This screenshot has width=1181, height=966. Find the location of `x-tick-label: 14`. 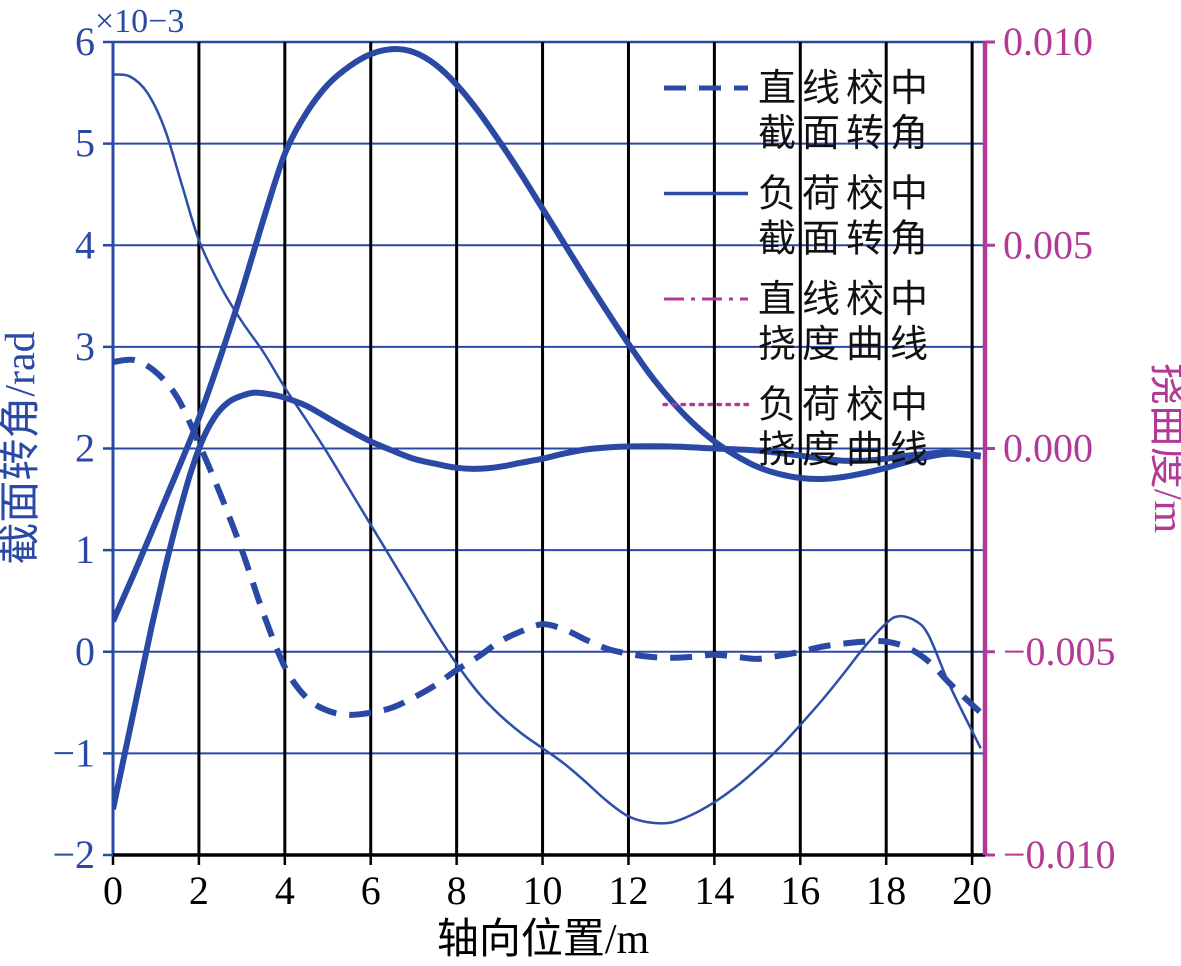

x-tick-label: 14 is located at coordinates (714, 890).